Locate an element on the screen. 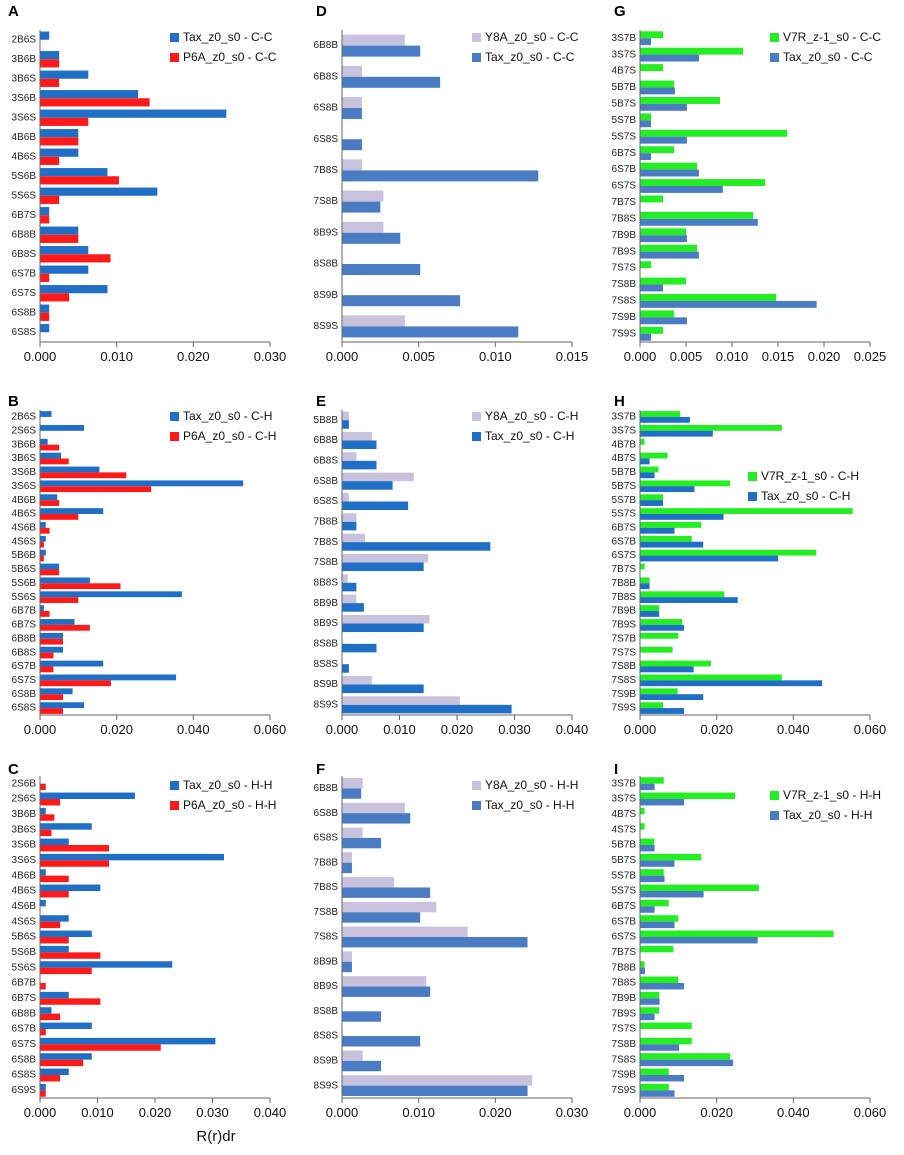  category-label: 3S7S is located at coordinates (624, 799).